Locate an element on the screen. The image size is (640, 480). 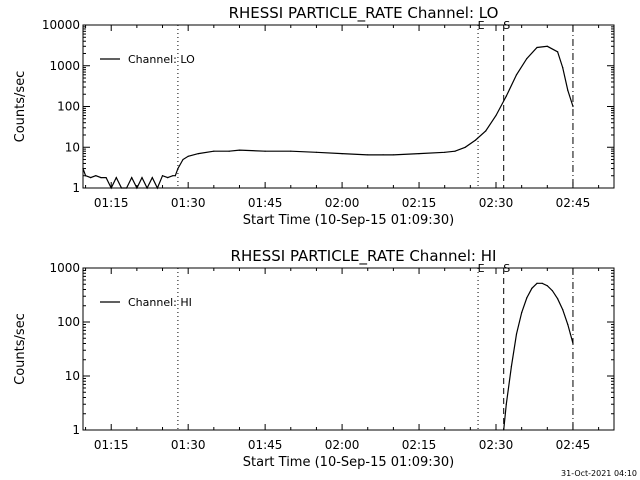
x-tick-label: 02:00 is located at coordinates (342, 203).